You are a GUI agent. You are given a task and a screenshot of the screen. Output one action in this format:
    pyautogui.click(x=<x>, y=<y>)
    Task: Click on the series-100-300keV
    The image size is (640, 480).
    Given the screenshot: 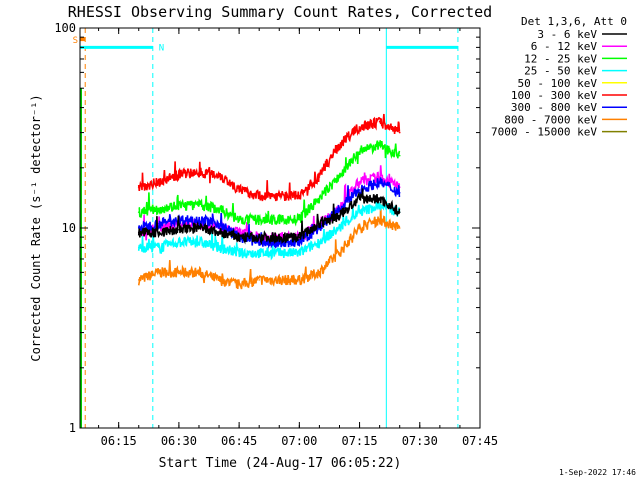 What is the action you would take?
    pyautogui.click(x=269, y=157)
    